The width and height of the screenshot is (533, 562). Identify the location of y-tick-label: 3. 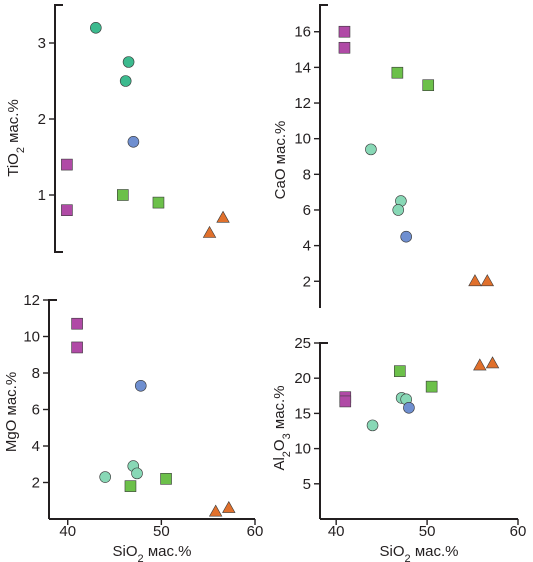
(42, 43).